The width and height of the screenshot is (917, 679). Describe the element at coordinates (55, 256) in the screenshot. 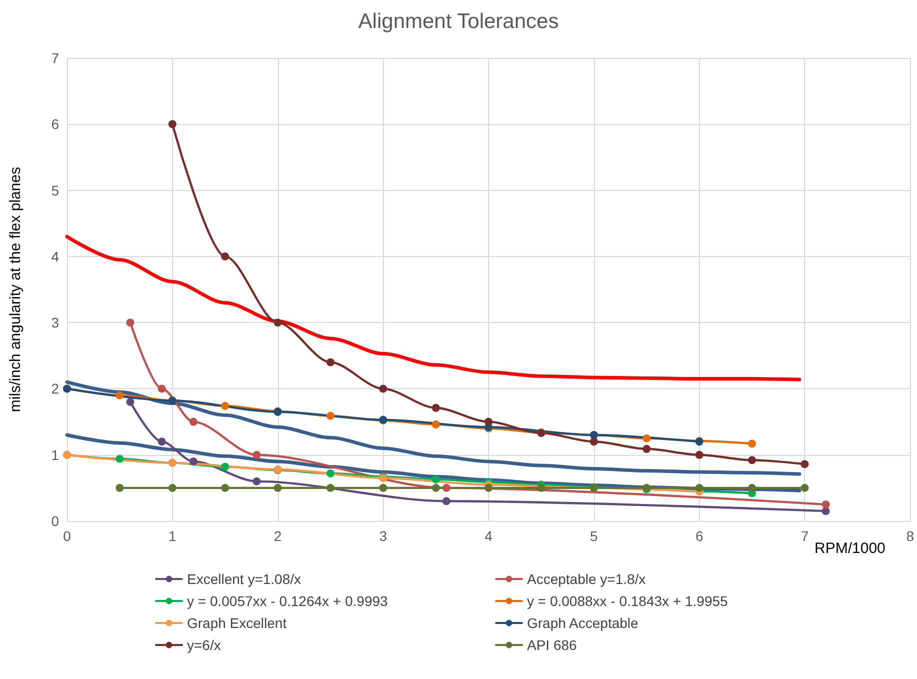

I see `y-tick-label: 4` at that location.